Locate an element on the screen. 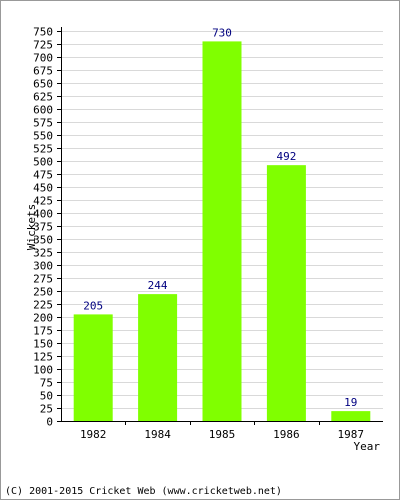 The height and width of the screenshot is (501, 400). bar-1986 is located at coordinates (286, 293).